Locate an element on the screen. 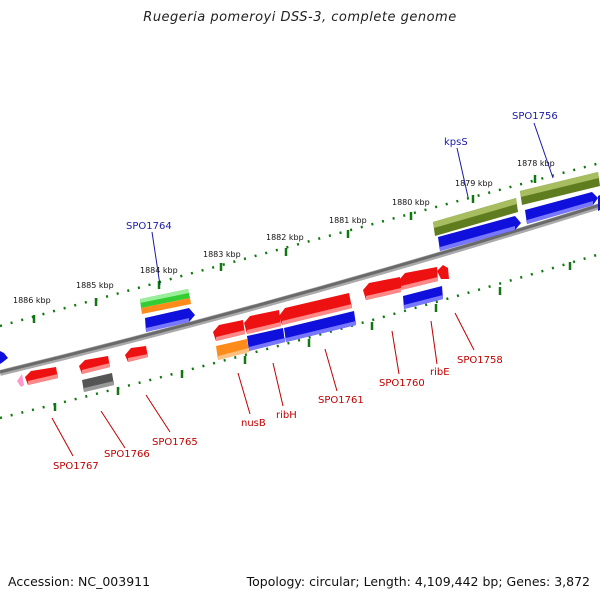  gene-label-bottom: ribE is located at coordinates (440, 372).